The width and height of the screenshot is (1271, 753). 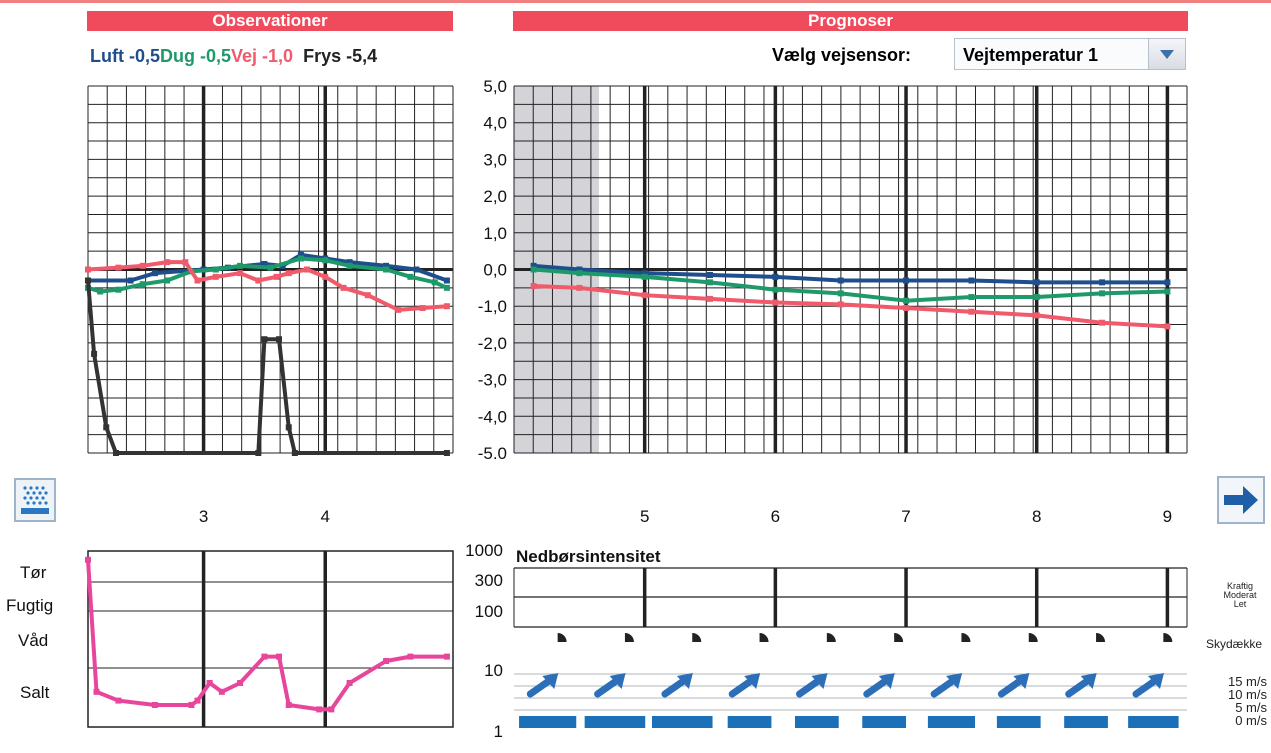 What do you see at coordinates (495, 196) in the screenshot?
I see `y-tick-label: 2,0` at bounding box center [495, 196].